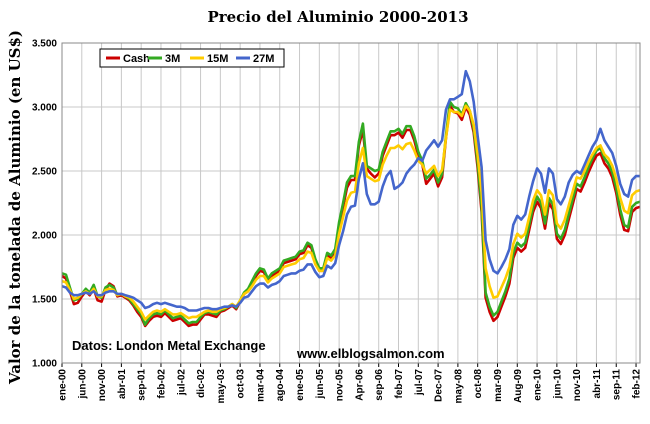 This screenshot has height=424, width=650. I want to click on chart-title: Precio del Aluminio 2000-2013, so click(337, 17).